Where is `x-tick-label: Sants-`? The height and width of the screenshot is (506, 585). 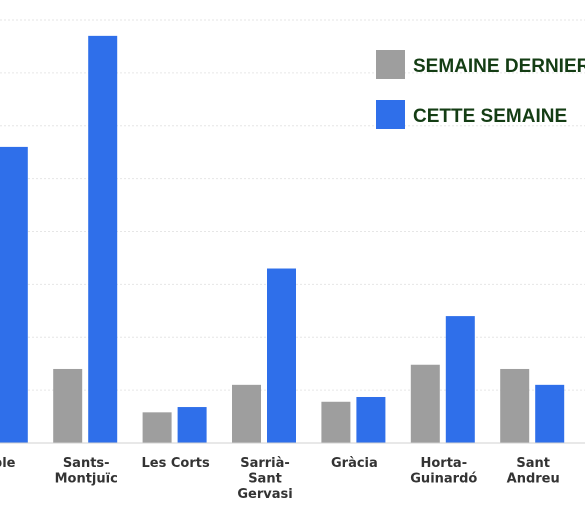 x-tick-label: Sants- is located at coordinates (86, 463).